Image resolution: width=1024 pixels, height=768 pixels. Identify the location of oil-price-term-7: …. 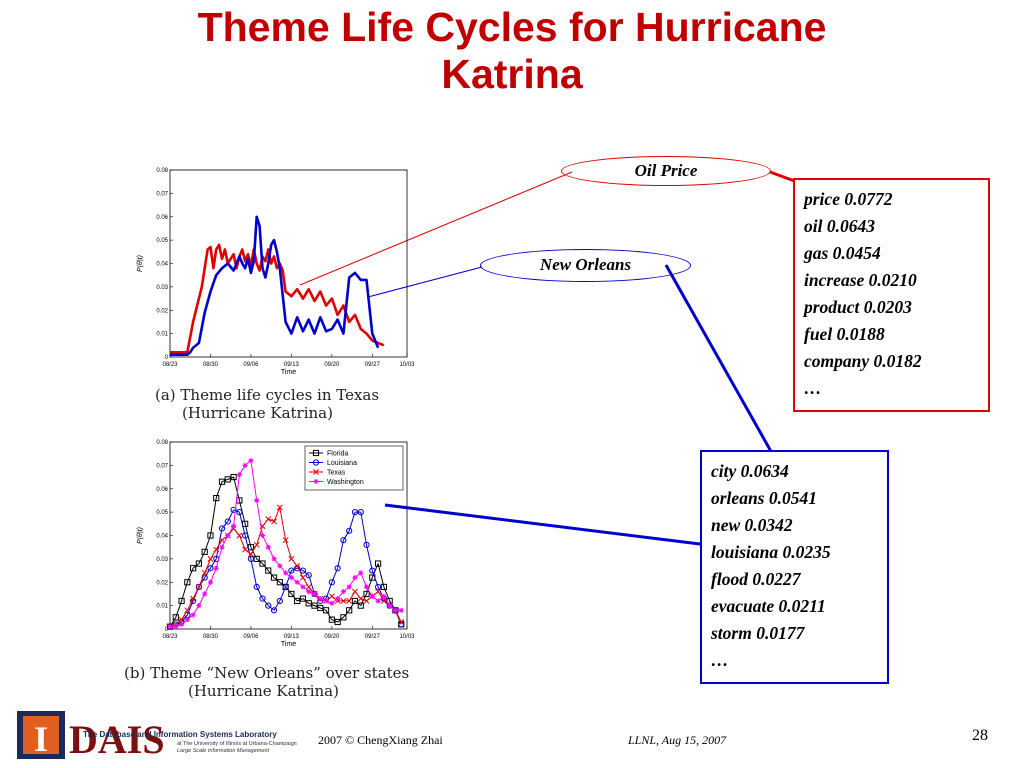
(813, 388).